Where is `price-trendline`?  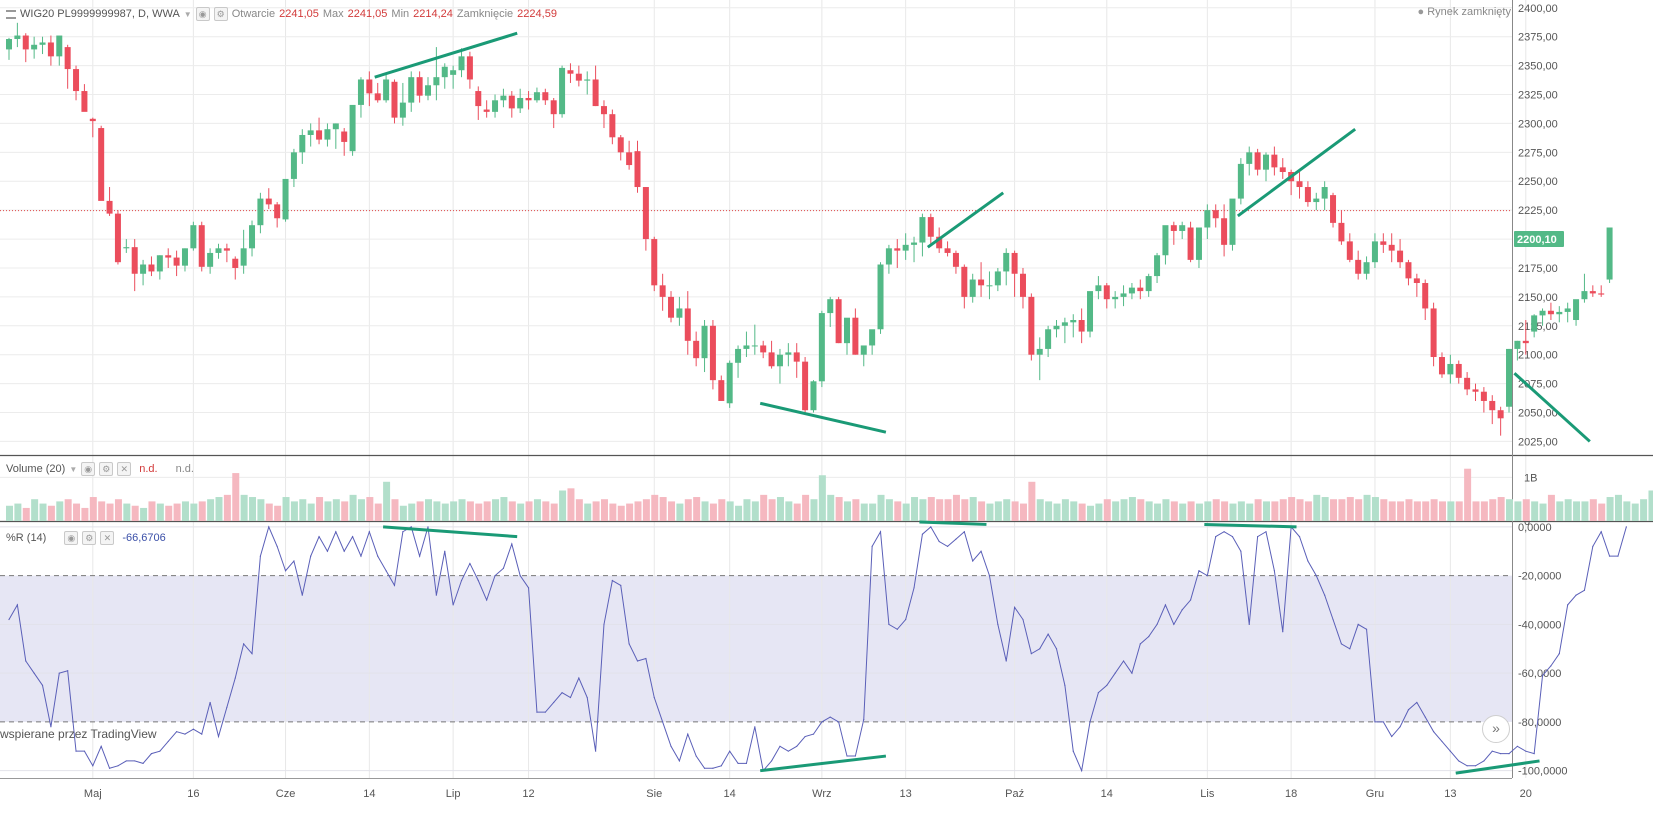 price-trendline is located at coordinates (965, 220).